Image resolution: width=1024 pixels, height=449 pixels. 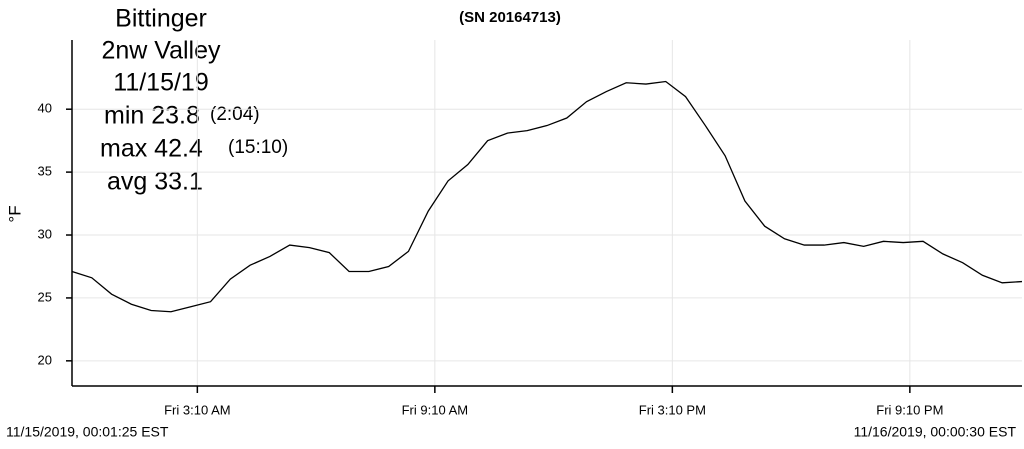 What do you see at coordinates (935, 432) in the screenshot?
I see `end-label: 11/16/2019, 00:00:30 EST` at bounding box center [935, 432].